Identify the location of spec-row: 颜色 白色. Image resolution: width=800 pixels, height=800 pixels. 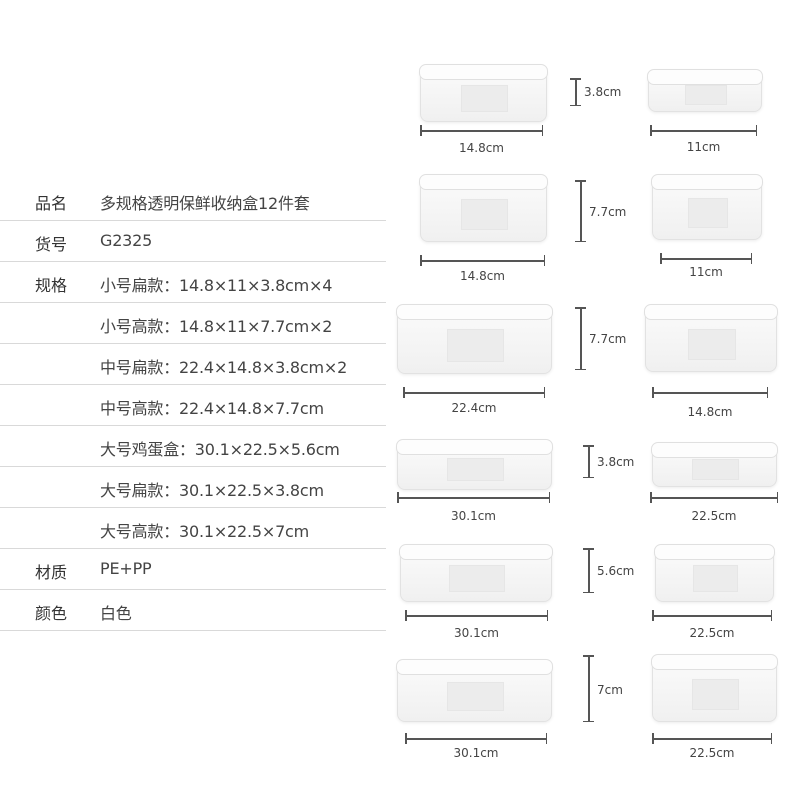
(193, 610).